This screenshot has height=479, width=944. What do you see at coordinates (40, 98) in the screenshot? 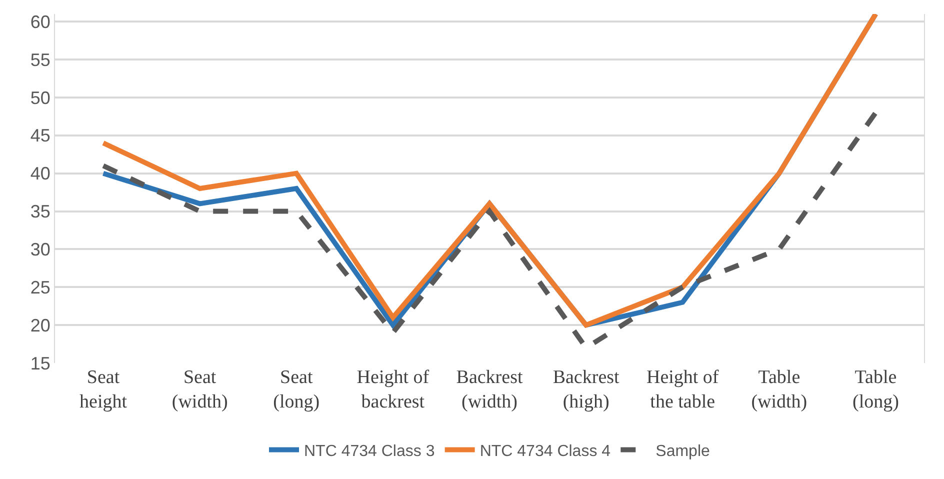
I see `y-tick-label: 50` at bounding box center [40, 98].